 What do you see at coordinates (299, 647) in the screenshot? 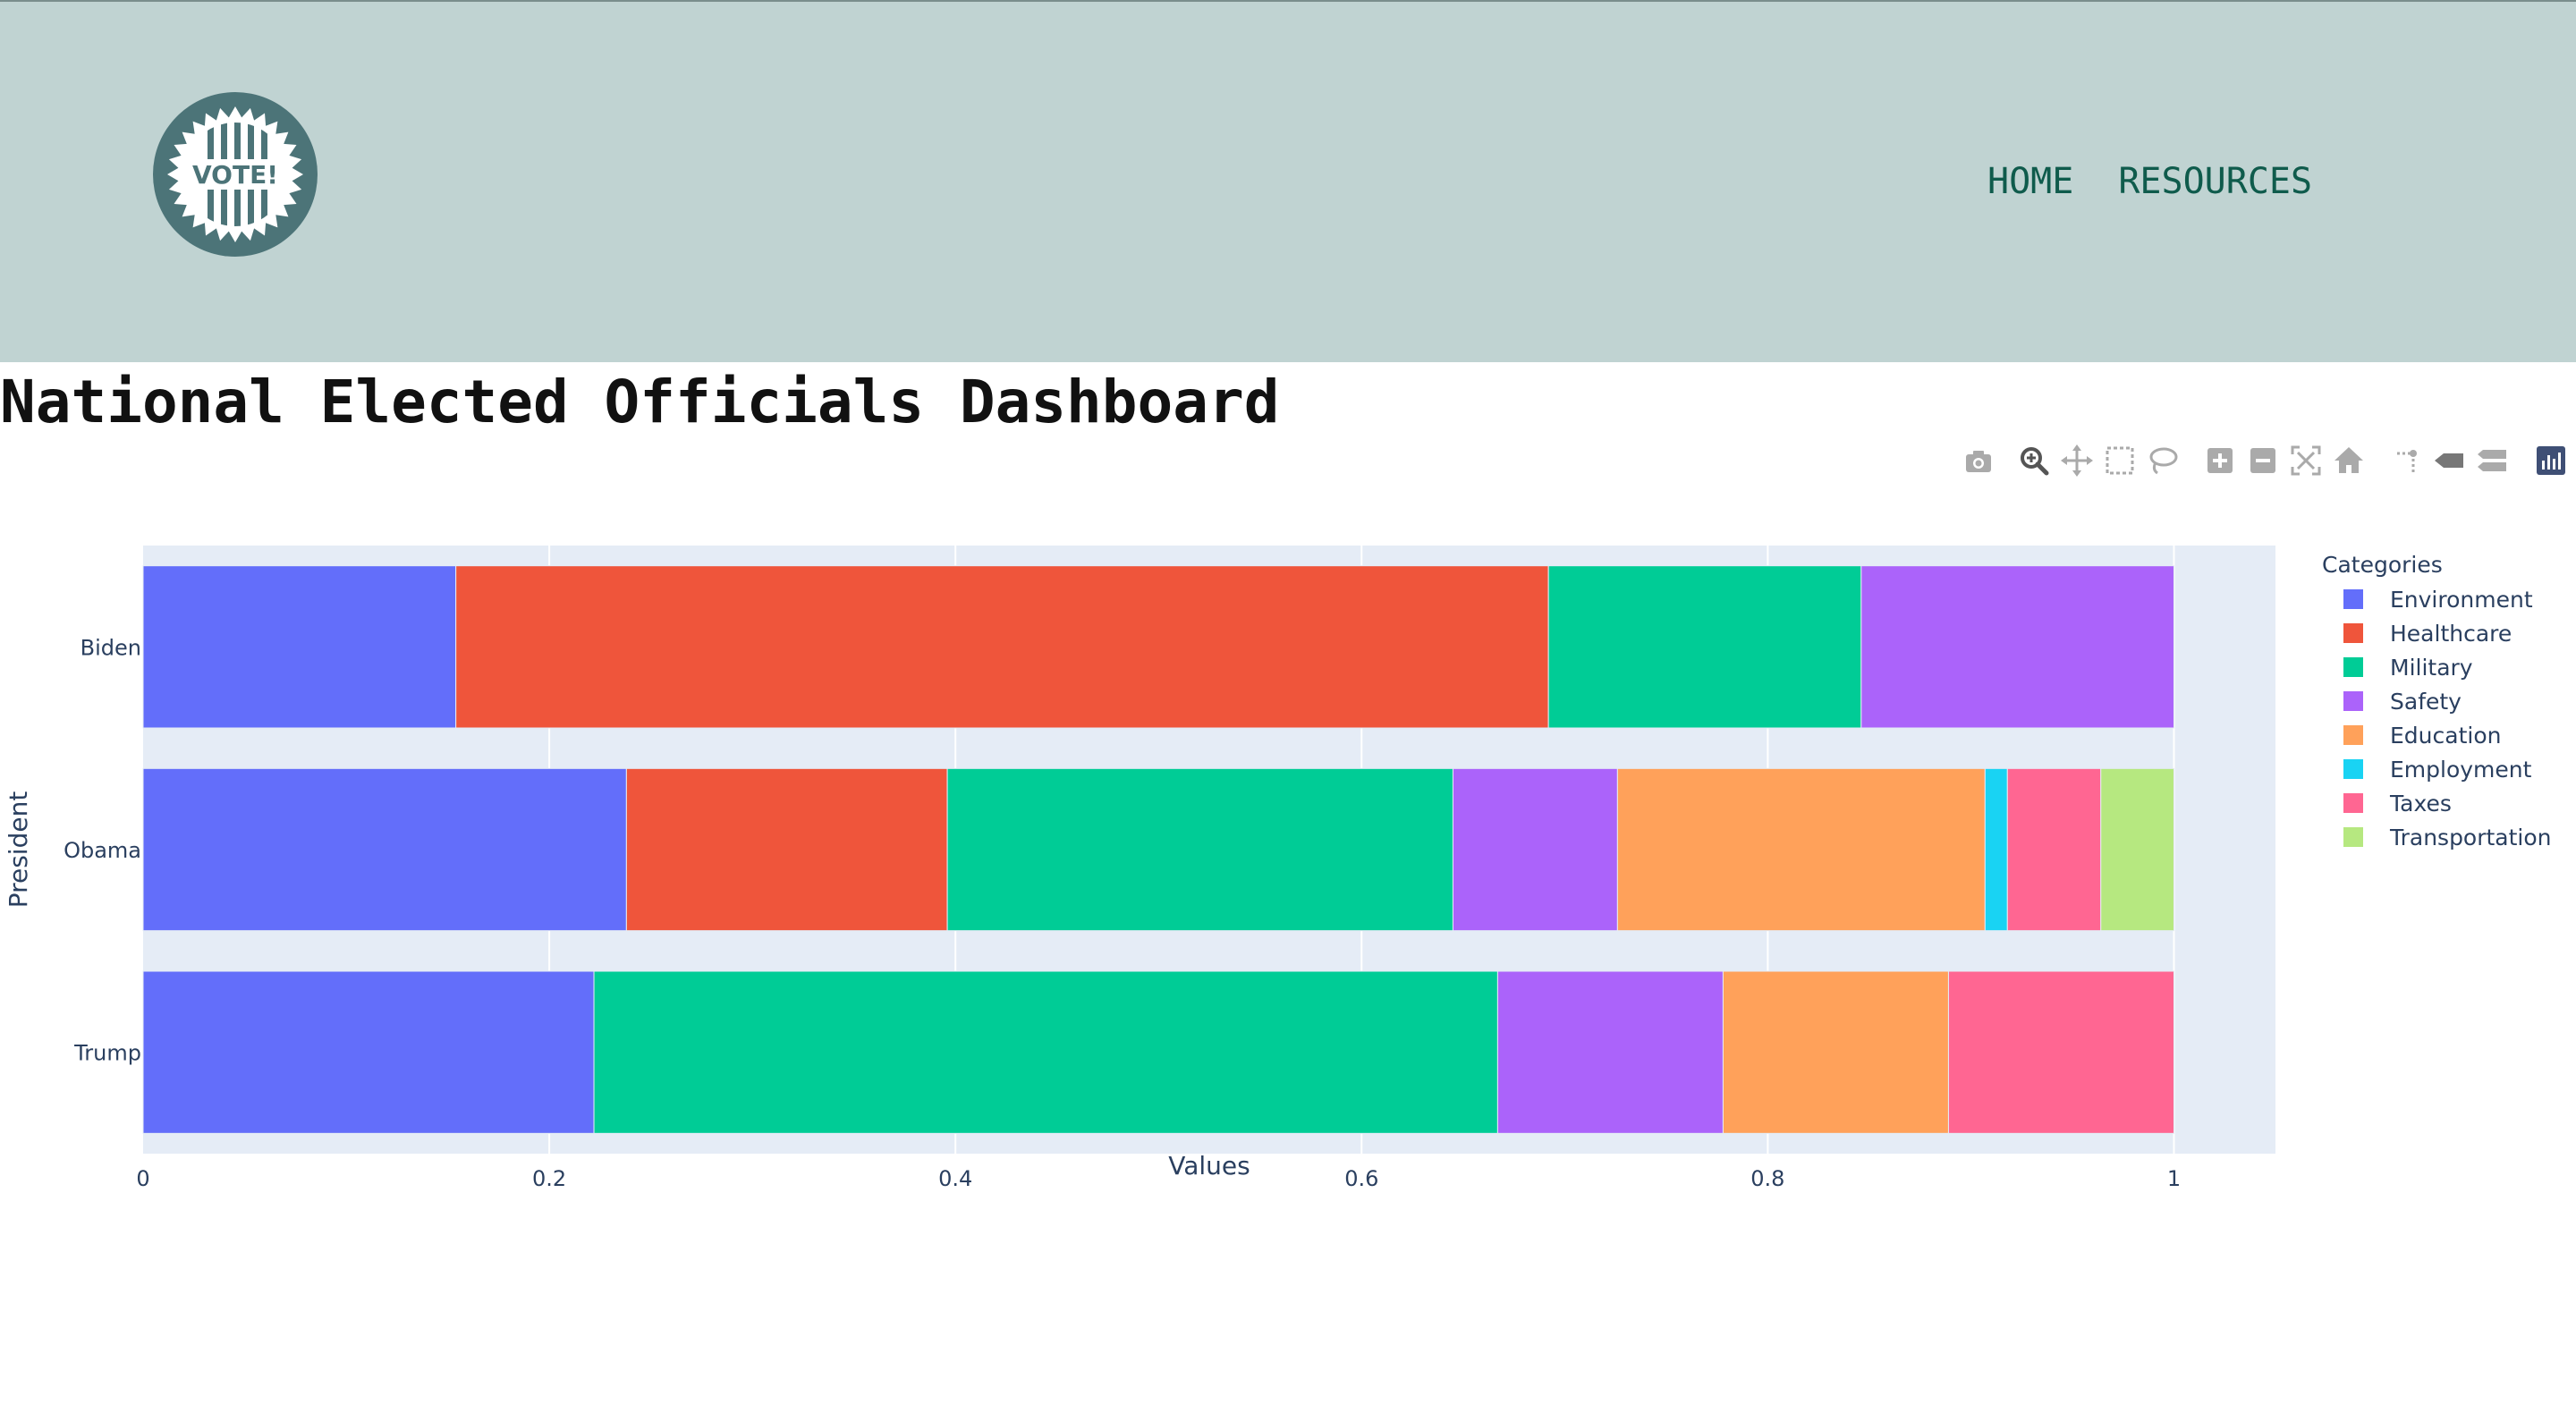
I see `bar-biden-environment` at bounding box center [299, 647].